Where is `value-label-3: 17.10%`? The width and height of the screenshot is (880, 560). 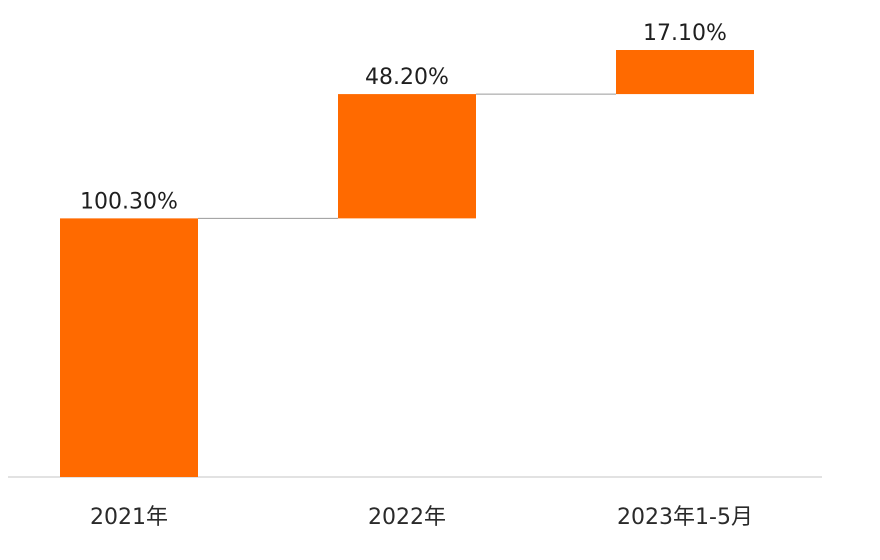
value-label-3: 17.10% is located at coordinates (685, 33).